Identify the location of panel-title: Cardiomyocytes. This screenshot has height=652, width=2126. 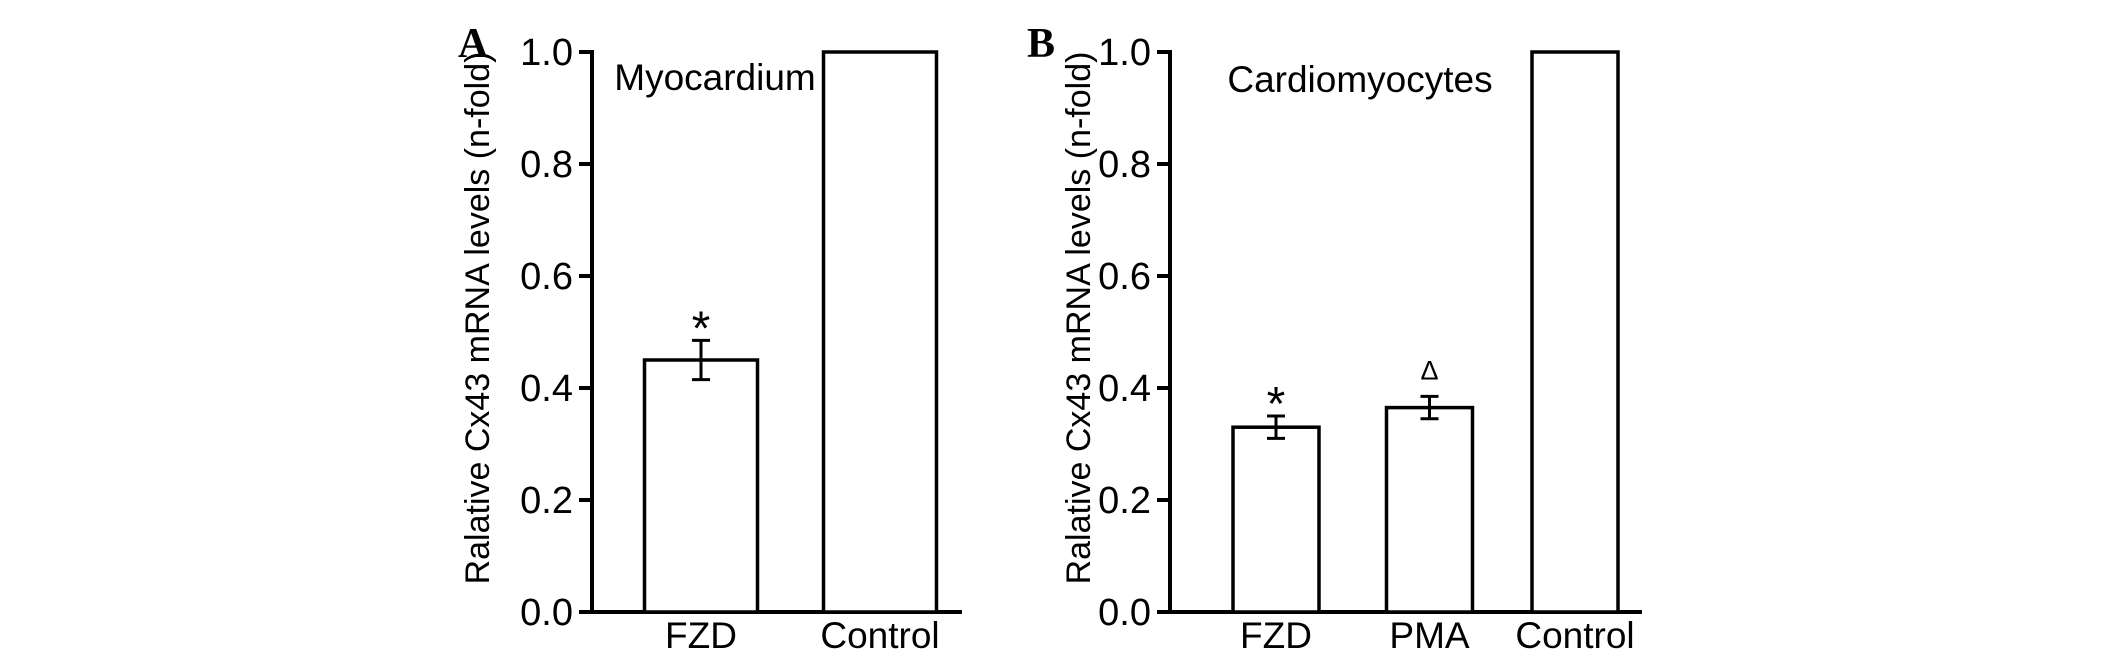
(1359, 79).